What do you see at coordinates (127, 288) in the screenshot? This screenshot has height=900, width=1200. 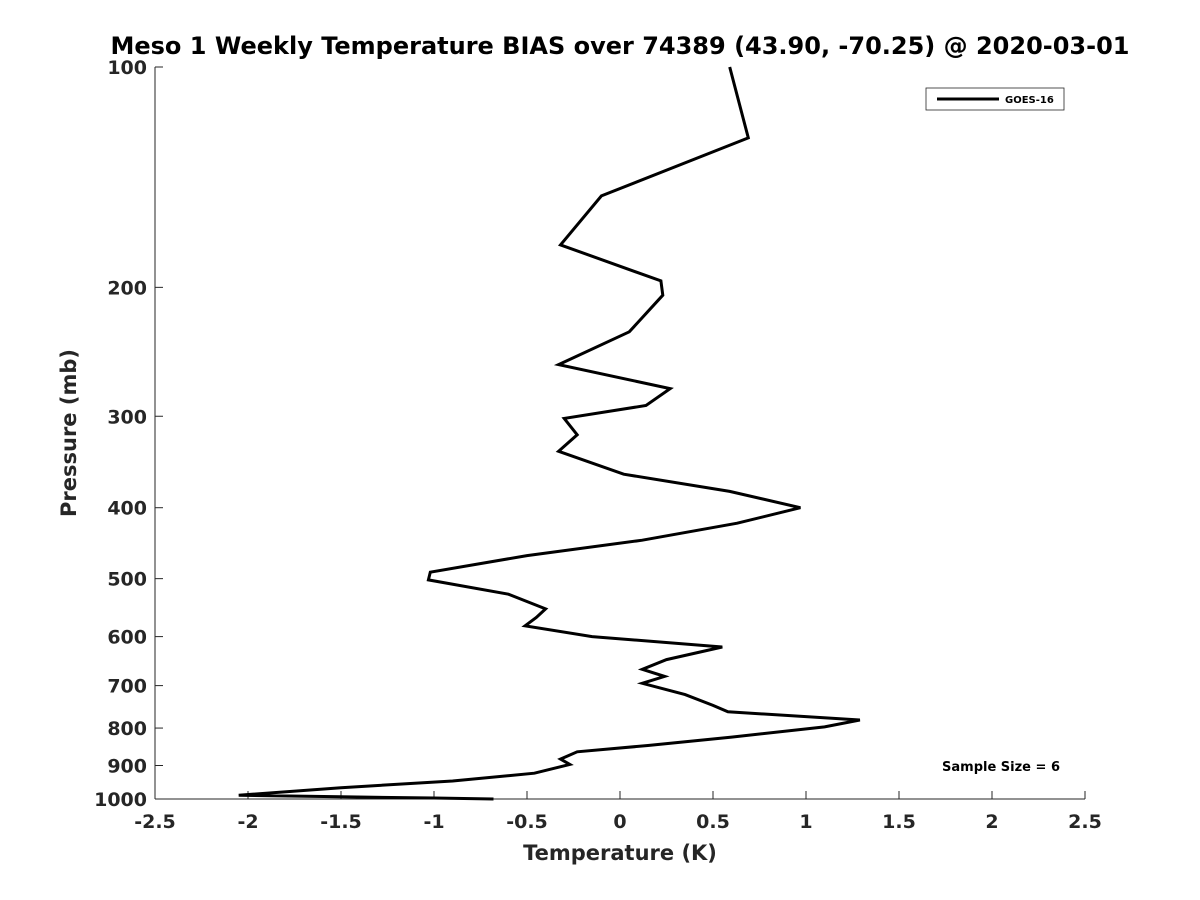 I see `y-tick-label: 200` at bounding box center [127, 288].